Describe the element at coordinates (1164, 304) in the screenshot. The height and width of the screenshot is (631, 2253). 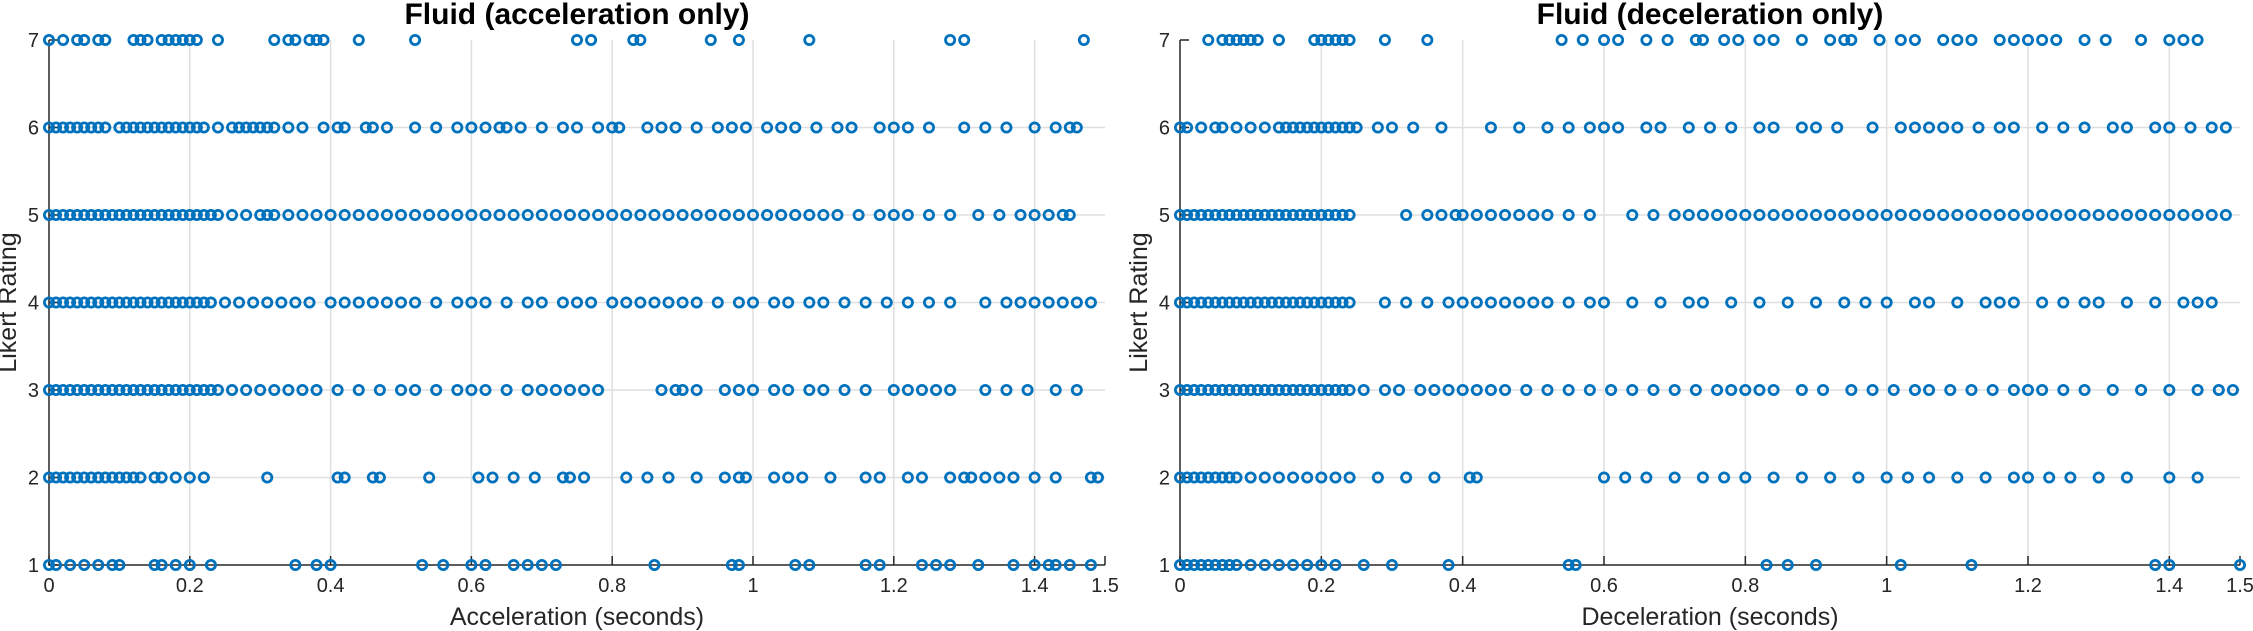
I see `y-tick-label: 4` at that location.